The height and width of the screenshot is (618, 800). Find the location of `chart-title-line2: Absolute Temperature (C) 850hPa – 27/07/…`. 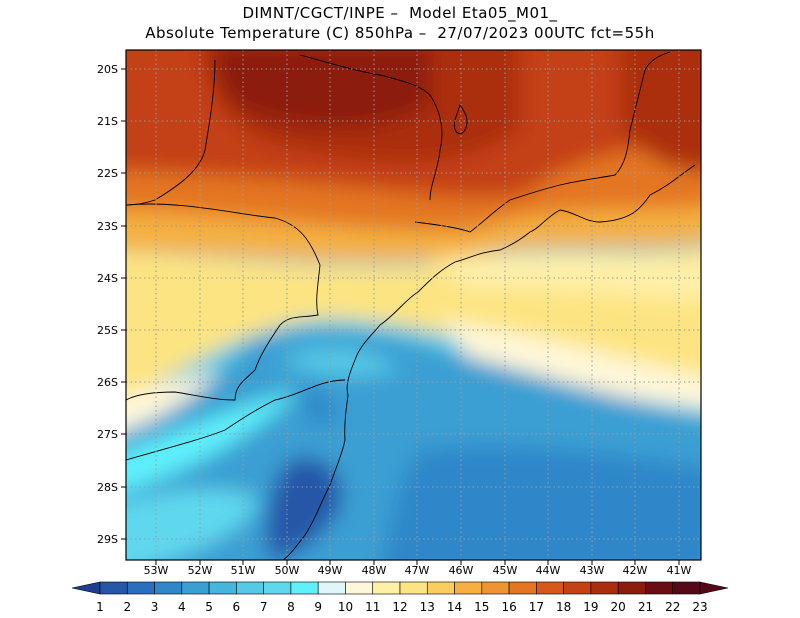

chart-title-line2: Absolute Temperature (C) 850hPa – 27/07/… is located at coordinates (400, 33).